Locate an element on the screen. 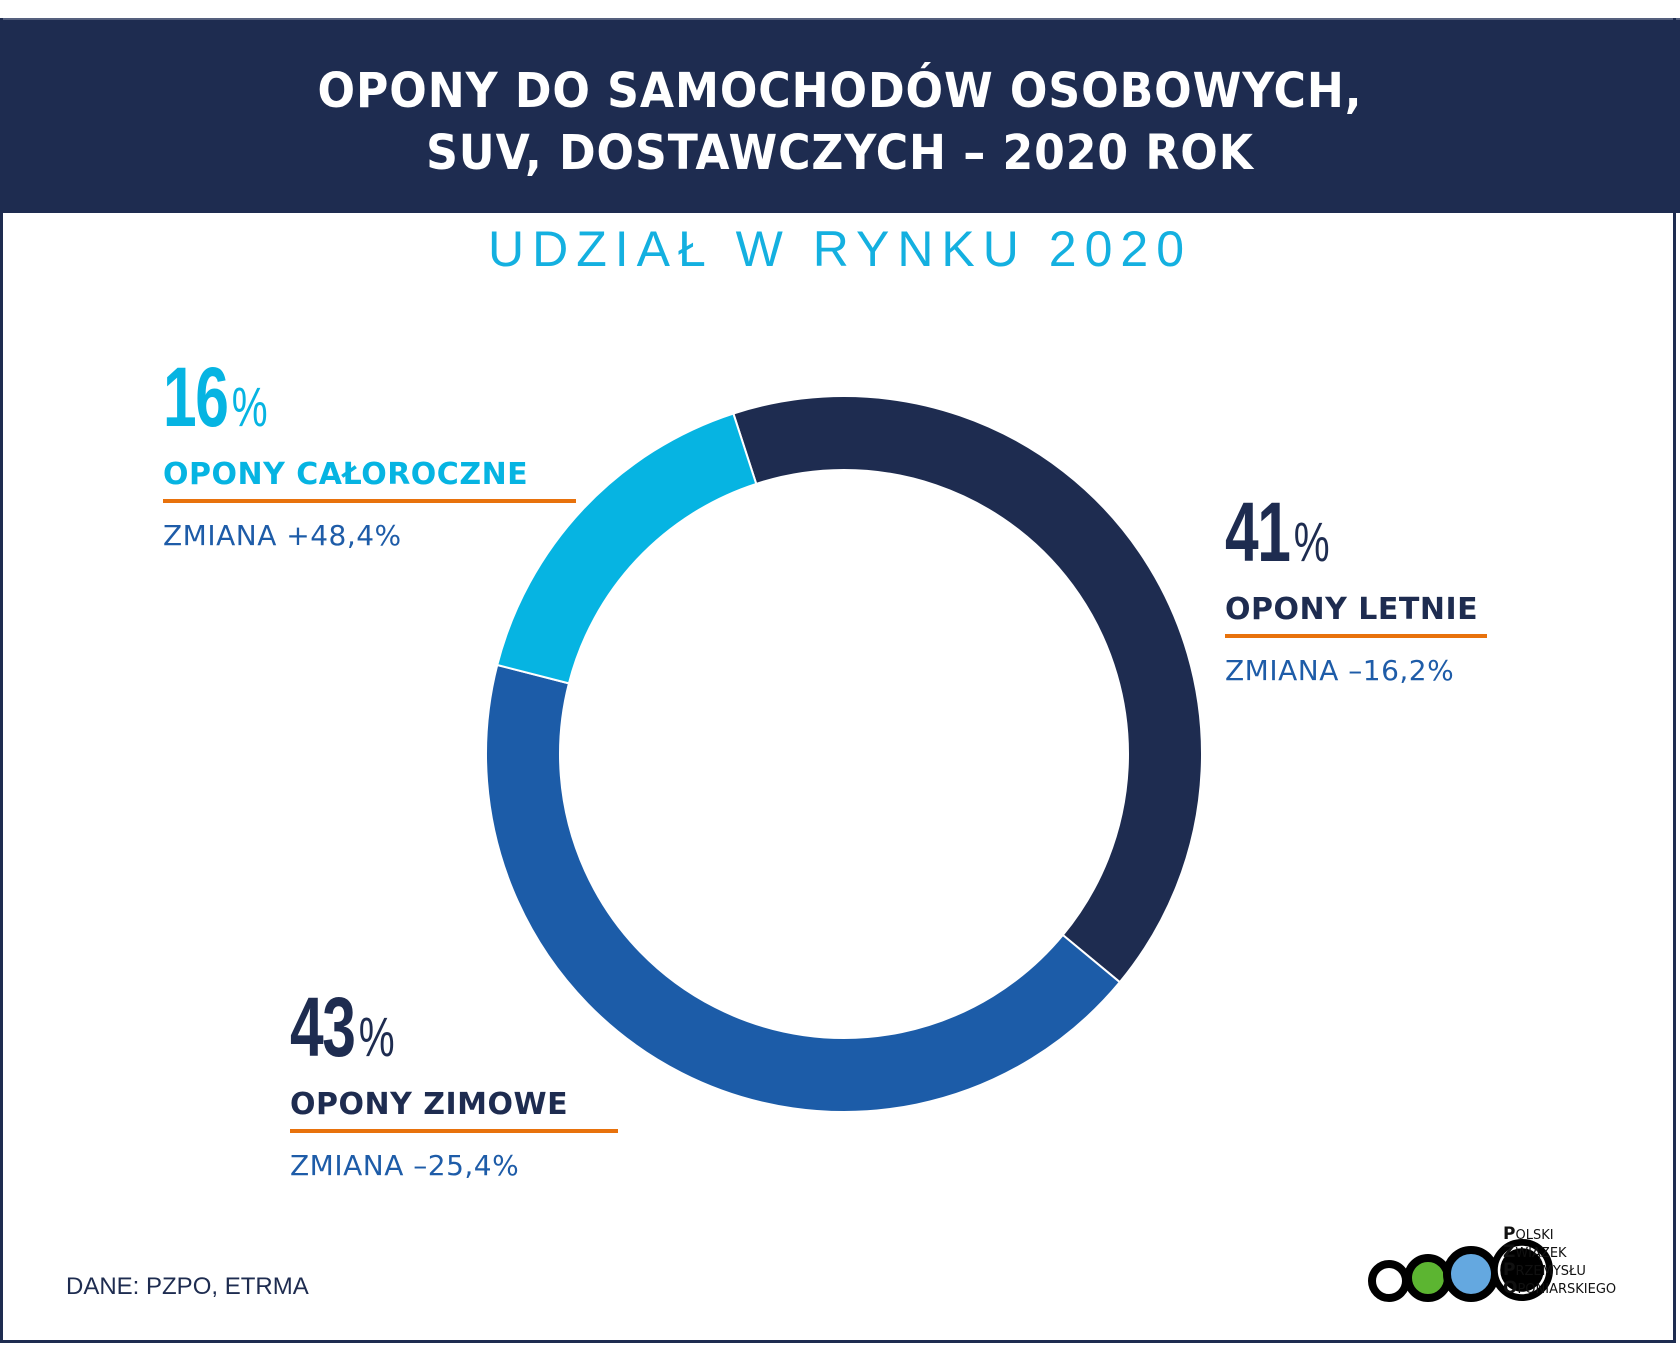 The width and height of the screenshot is (1680, 1347). logo-circle-black is located at coordinates (1522, 1270).